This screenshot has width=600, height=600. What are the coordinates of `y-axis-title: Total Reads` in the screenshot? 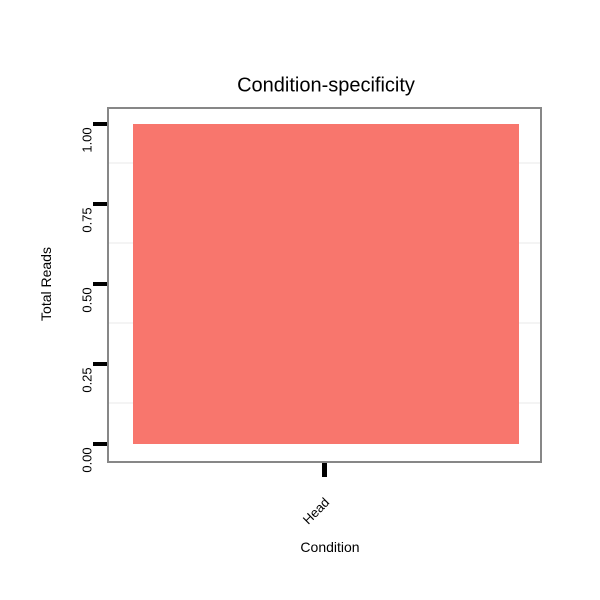 It's located at (46, 284).